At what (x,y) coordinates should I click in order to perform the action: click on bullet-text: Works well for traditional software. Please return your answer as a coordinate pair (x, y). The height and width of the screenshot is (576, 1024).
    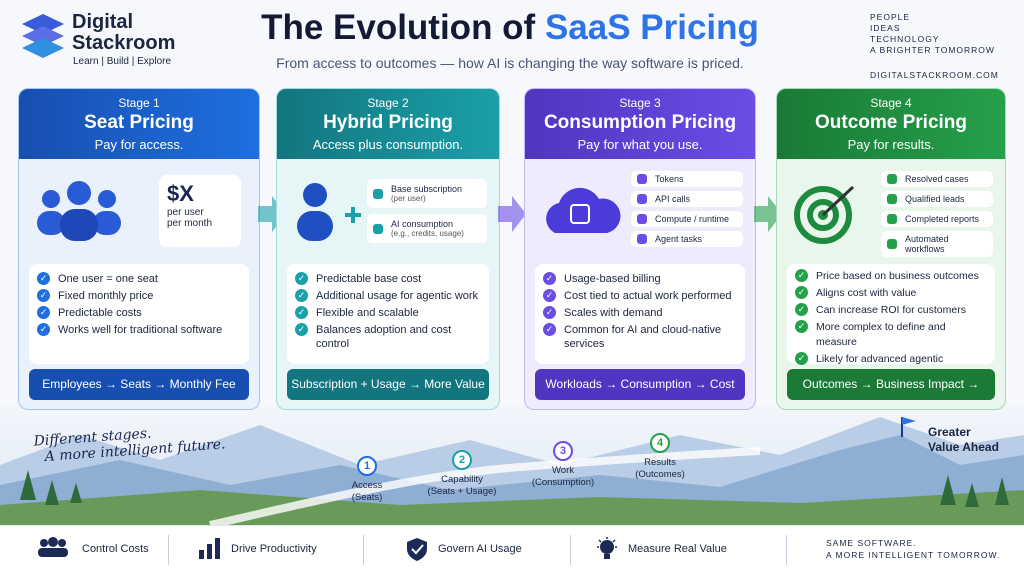
    Looking at the image, I should click on (140, 330).